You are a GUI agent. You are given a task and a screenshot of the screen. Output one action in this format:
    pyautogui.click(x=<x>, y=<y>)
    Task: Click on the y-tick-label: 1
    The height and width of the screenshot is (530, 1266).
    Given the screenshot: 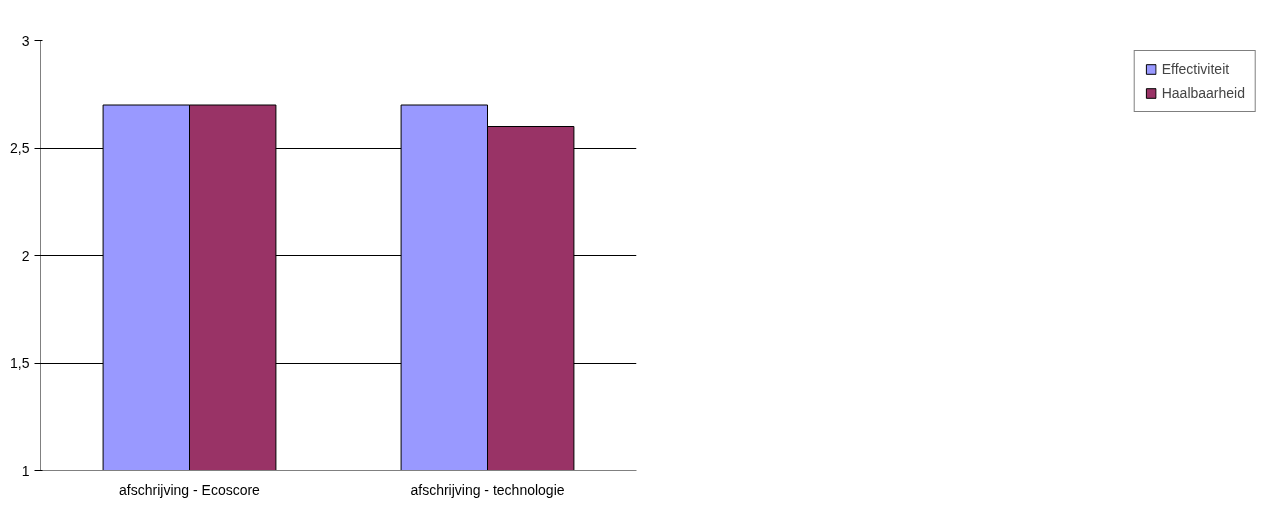 What is the action you would take?
    pyautogui.click(x=25, y=470)
    